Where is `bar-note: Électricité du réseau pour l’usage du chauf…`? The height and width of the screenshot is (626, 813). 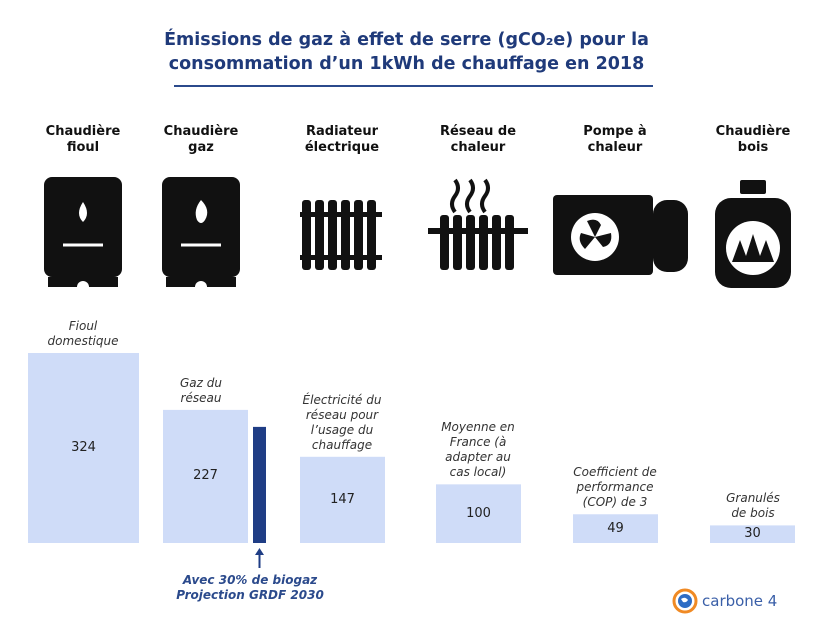
bar-note: Électricité du réseau pour l’usage du chauf… is located at coordinates (342, 423).